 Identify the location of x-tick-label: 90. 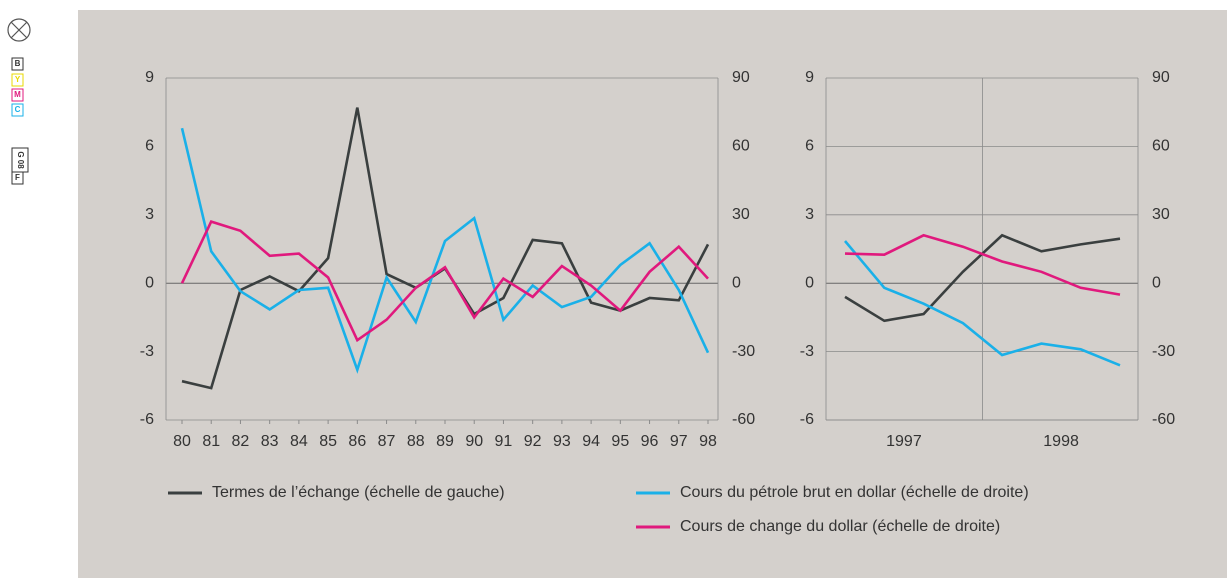
(474, 441).